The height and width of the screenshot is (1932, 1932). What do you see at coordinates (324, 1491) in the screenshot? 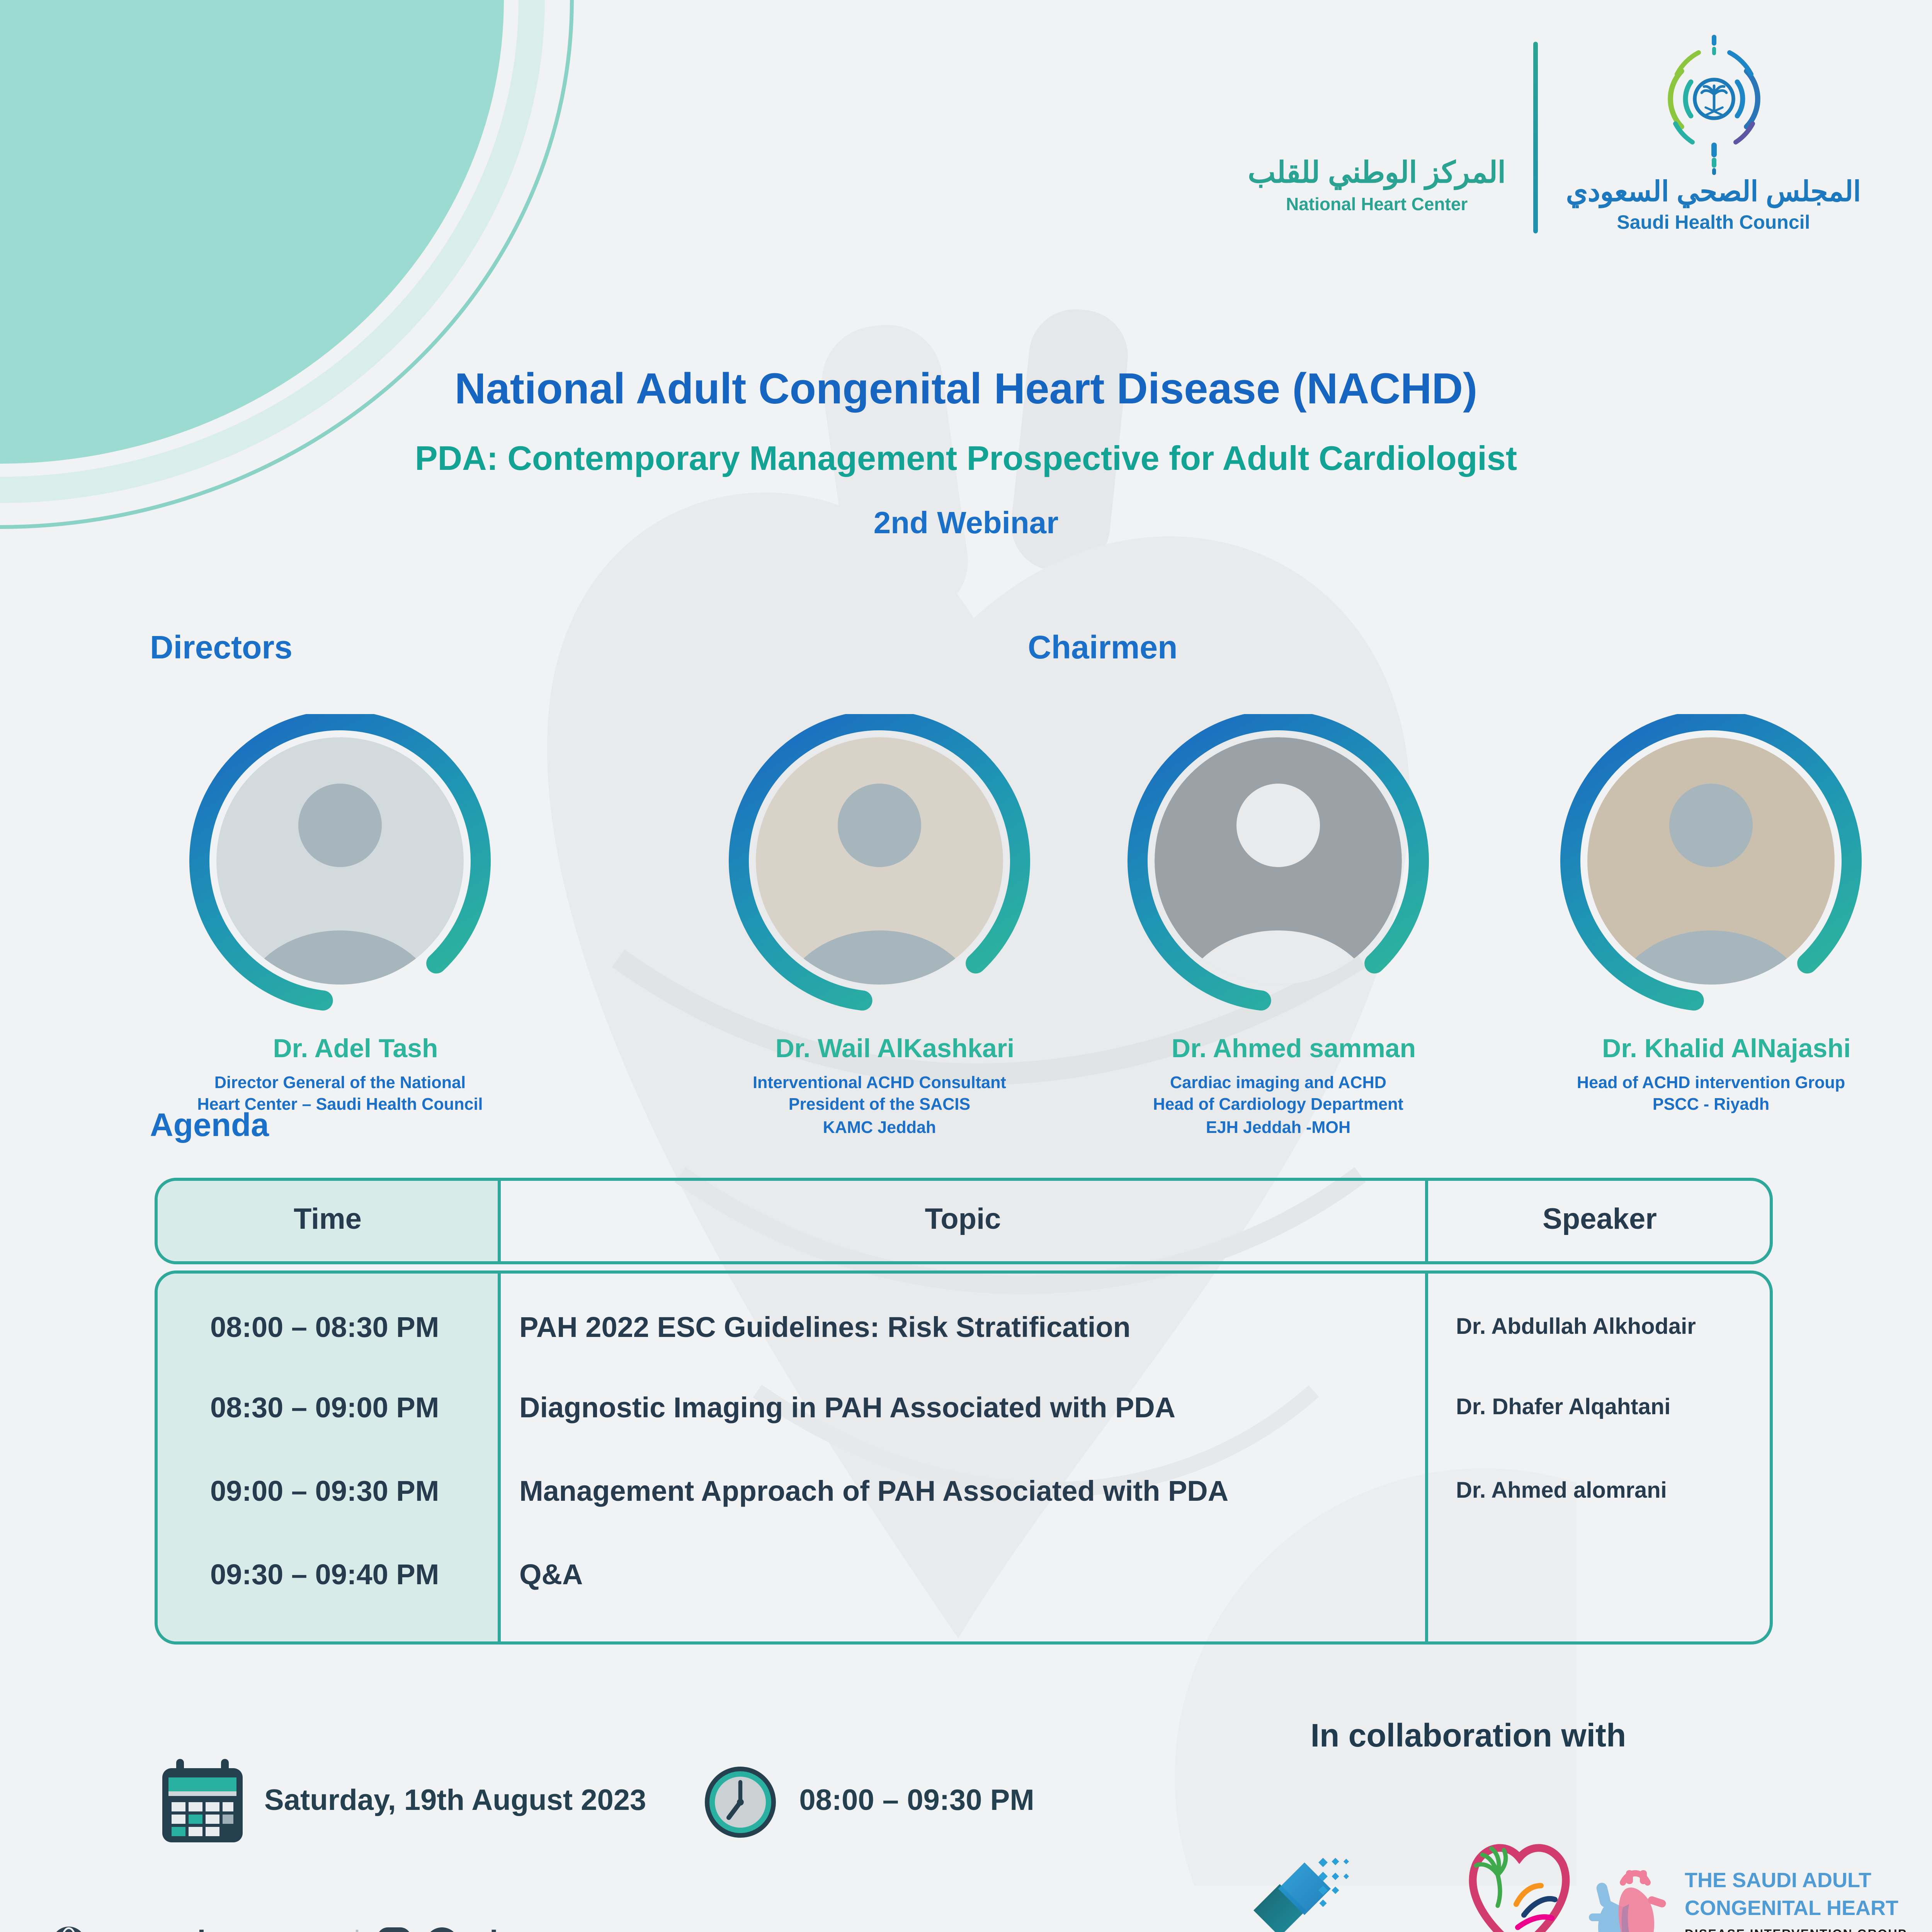
I see `agenda-time: 09:00 – 09:30 PM` at bounding box center [324, 1491].